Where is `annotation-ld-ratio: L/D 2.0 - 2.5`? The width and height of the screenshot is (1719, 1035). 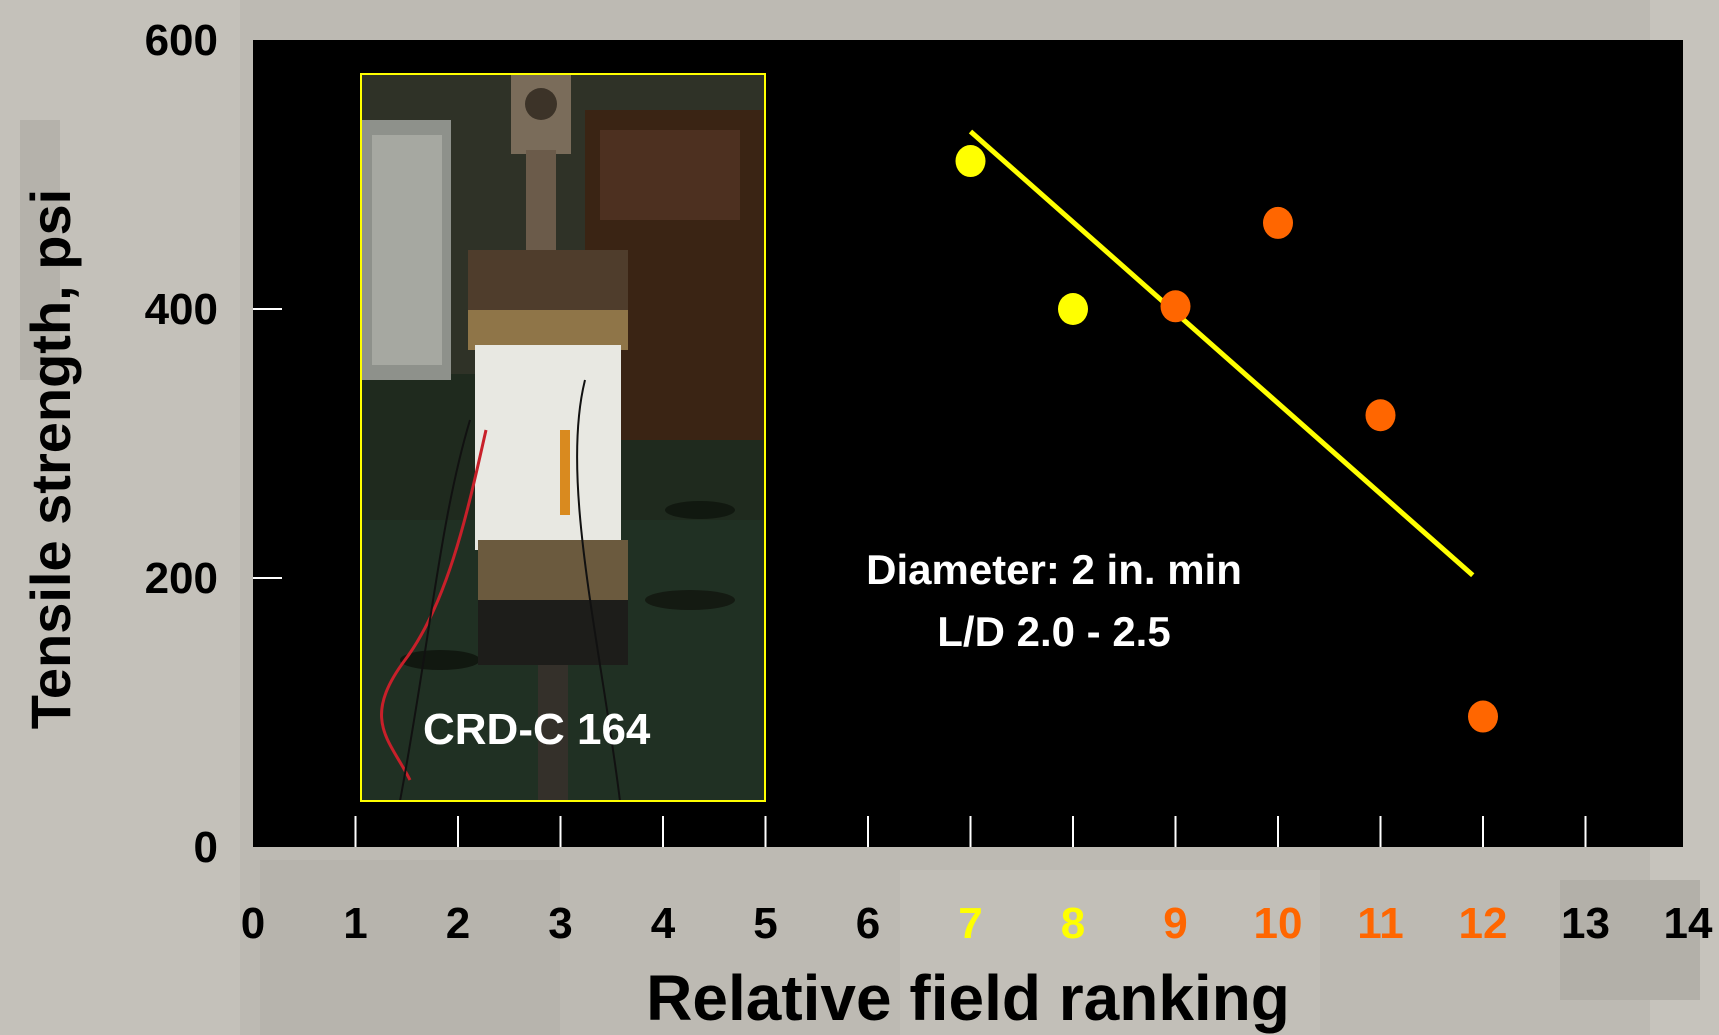
annotation-ld-ratio: L/D 2.0 - 2.5 is located at coordinates (1053, 631).